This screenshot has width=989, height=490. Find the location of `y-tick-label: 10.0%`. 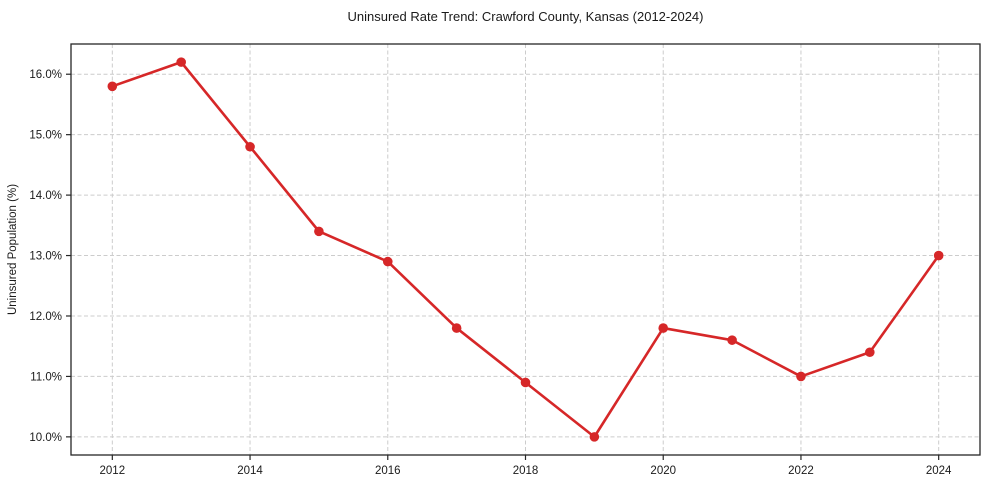

y-tick-label: 10.0% is located at coordinates (45, 438).